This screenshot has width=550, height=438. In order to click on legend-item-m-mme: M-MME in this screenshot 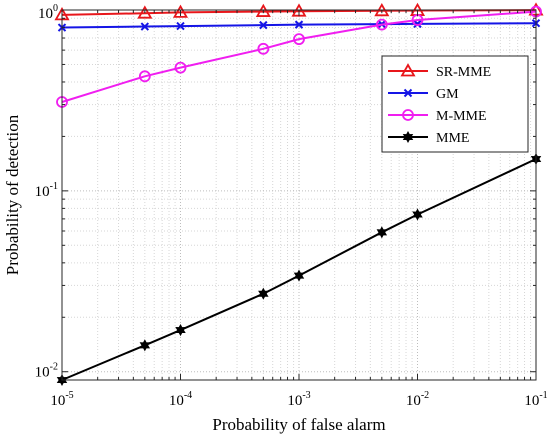, I will do `click(437, 116)`.